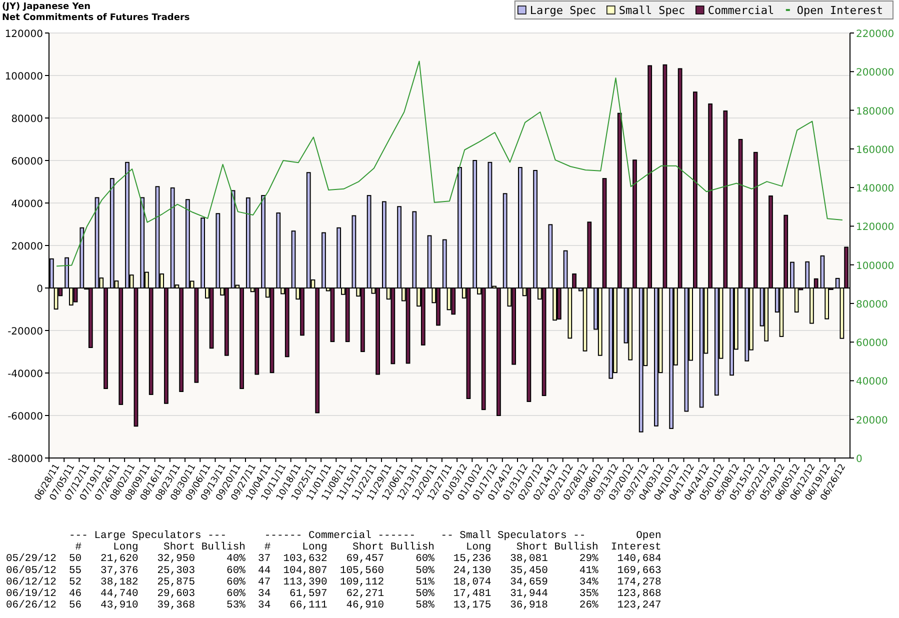 The width and height of the screenshot is (899, 618). Describe the element at coordinates (875, 73) in the screenshot. I see `y2-tick-label: 200000` at that location.